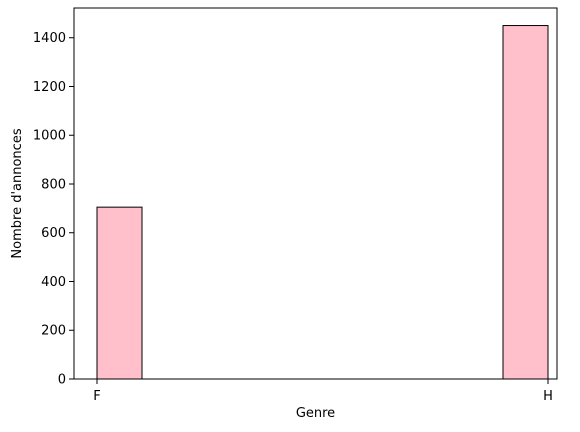  I want to click on bar-F, so click(119, 293).